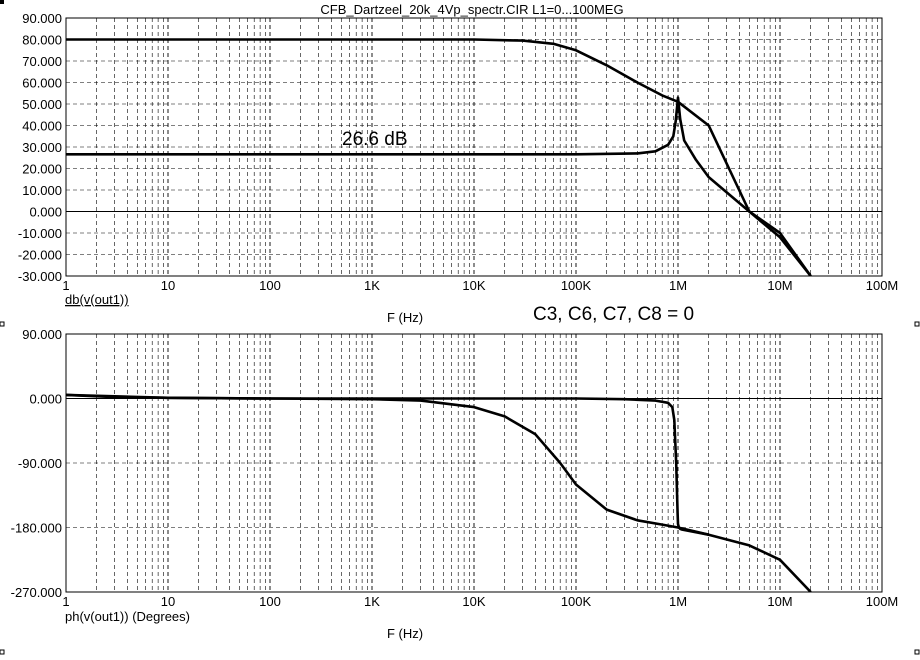 The image size is (920, 660). What do you see at coordinates (576, 285) in the screenshot?
I see `magnitude-x-tick-label: 100K` at bounding box center [576, 285].